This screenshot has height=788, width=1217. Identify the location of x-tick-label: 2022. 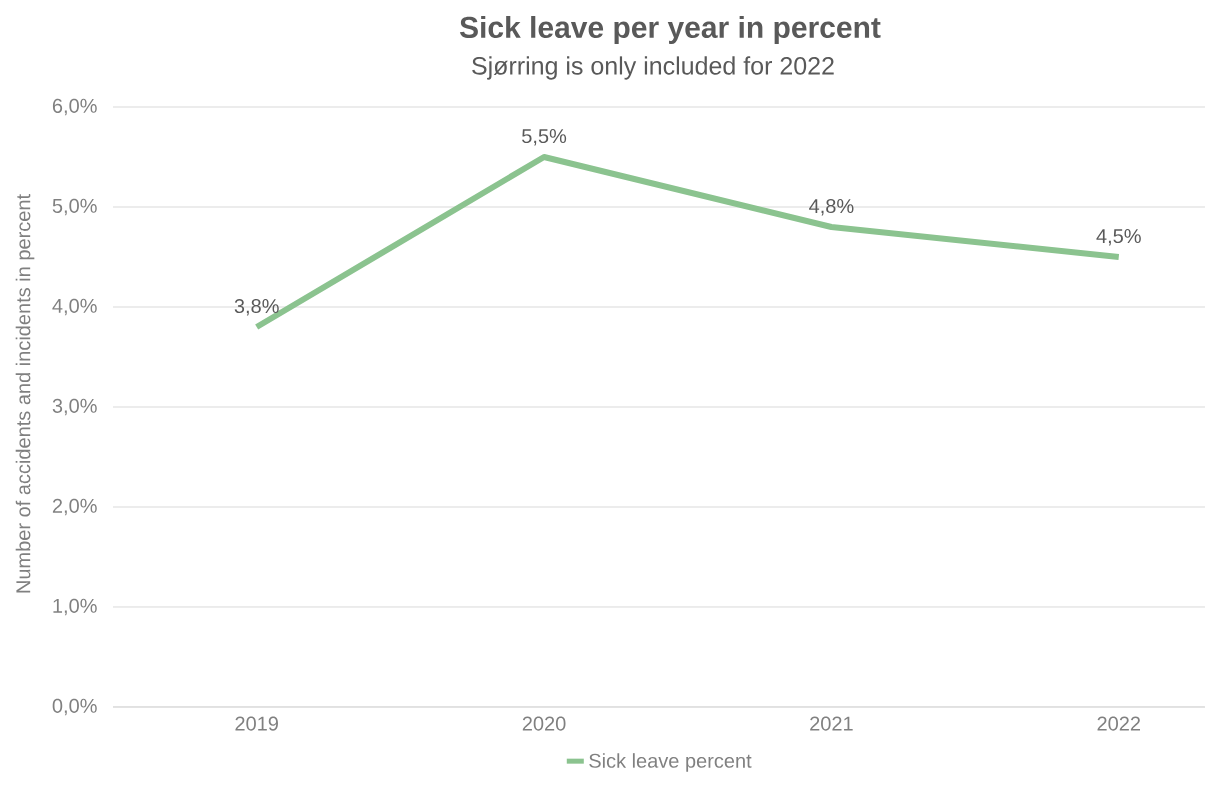
(1119, 723).